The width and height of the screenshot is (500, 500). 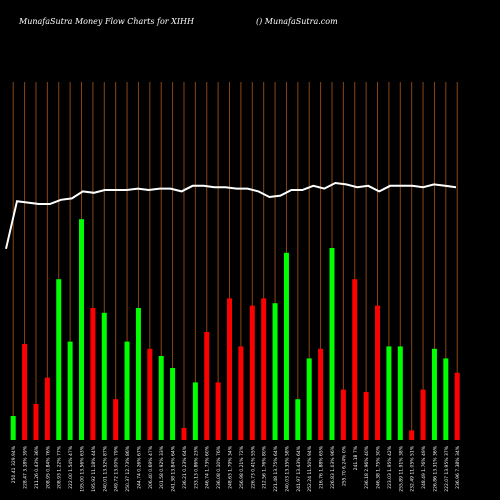 I want to click on x-tick-label: 241.97 13.43% 64%, so click(x=299, y=468).